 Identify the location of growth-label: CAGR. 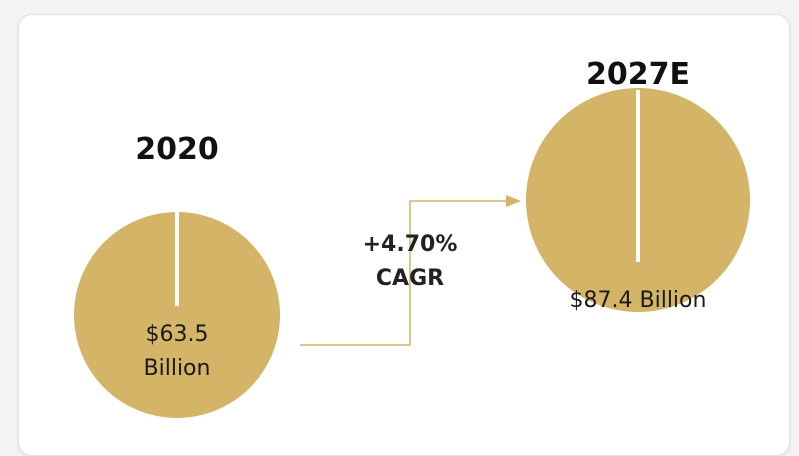
(410, 278).